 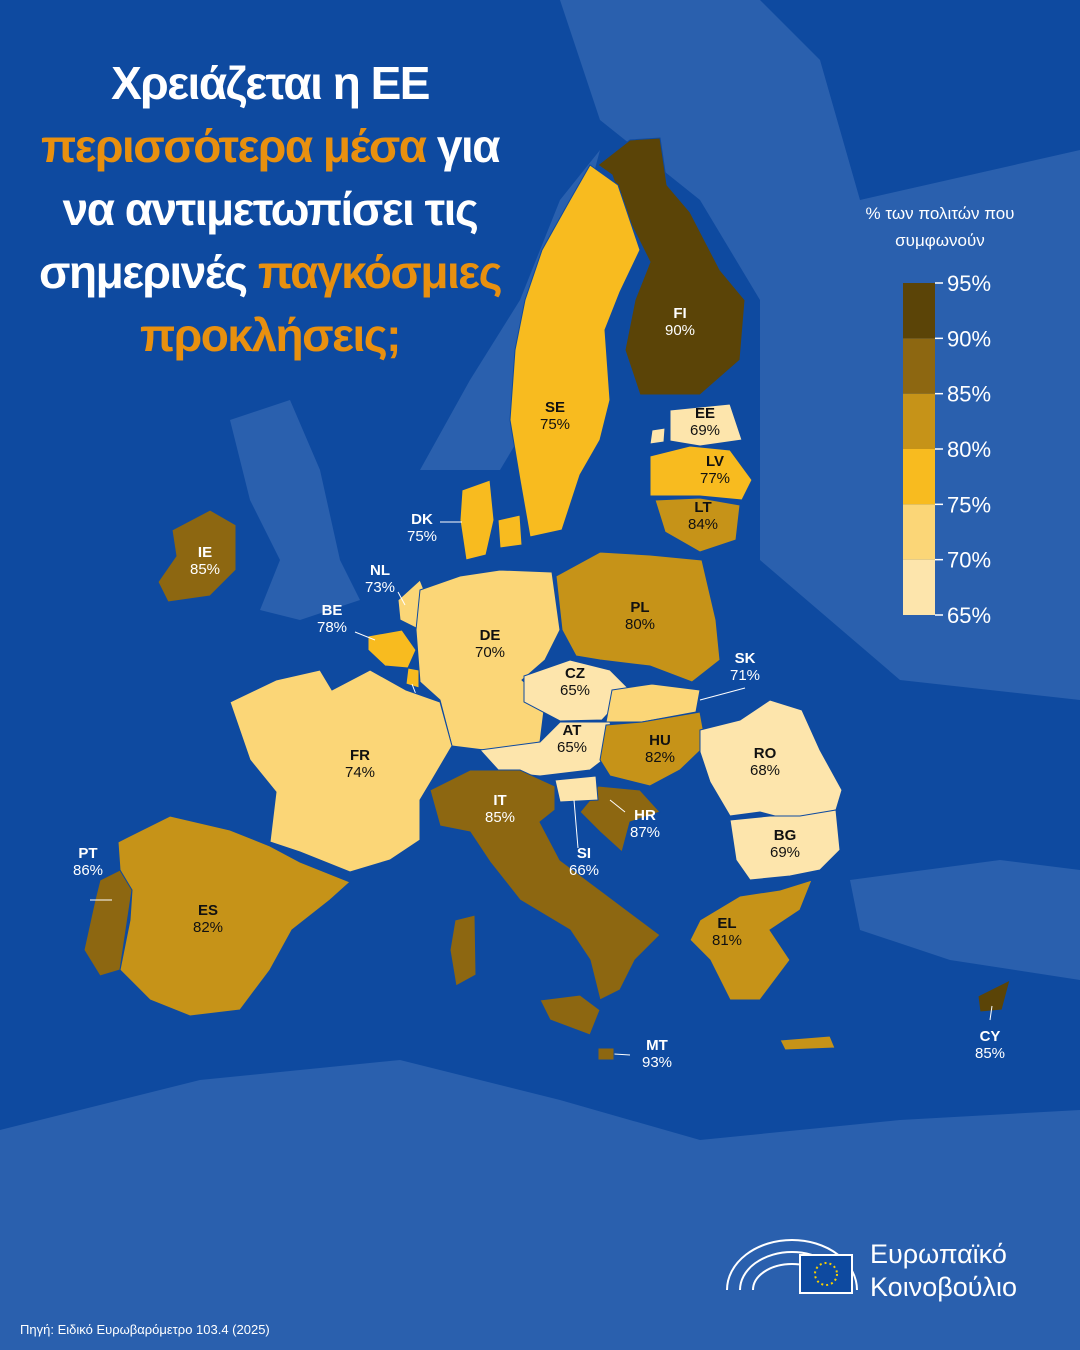 What do you see at coordinates (969, 615) in the screenshot?
I see `legend-tick-label: 65%` at bounding box center [969, 615].